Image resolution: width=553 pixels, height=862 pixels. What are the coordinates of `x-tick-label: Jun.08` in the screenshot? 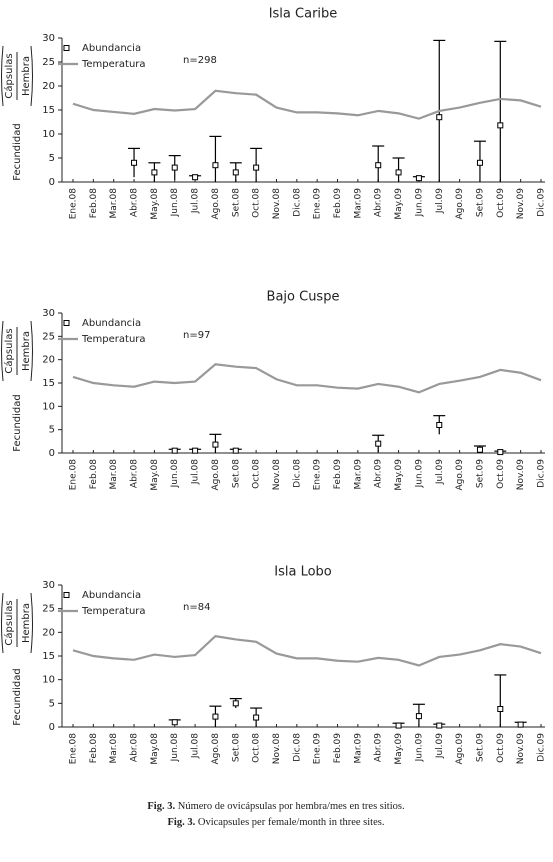 It's located at (175, 474).